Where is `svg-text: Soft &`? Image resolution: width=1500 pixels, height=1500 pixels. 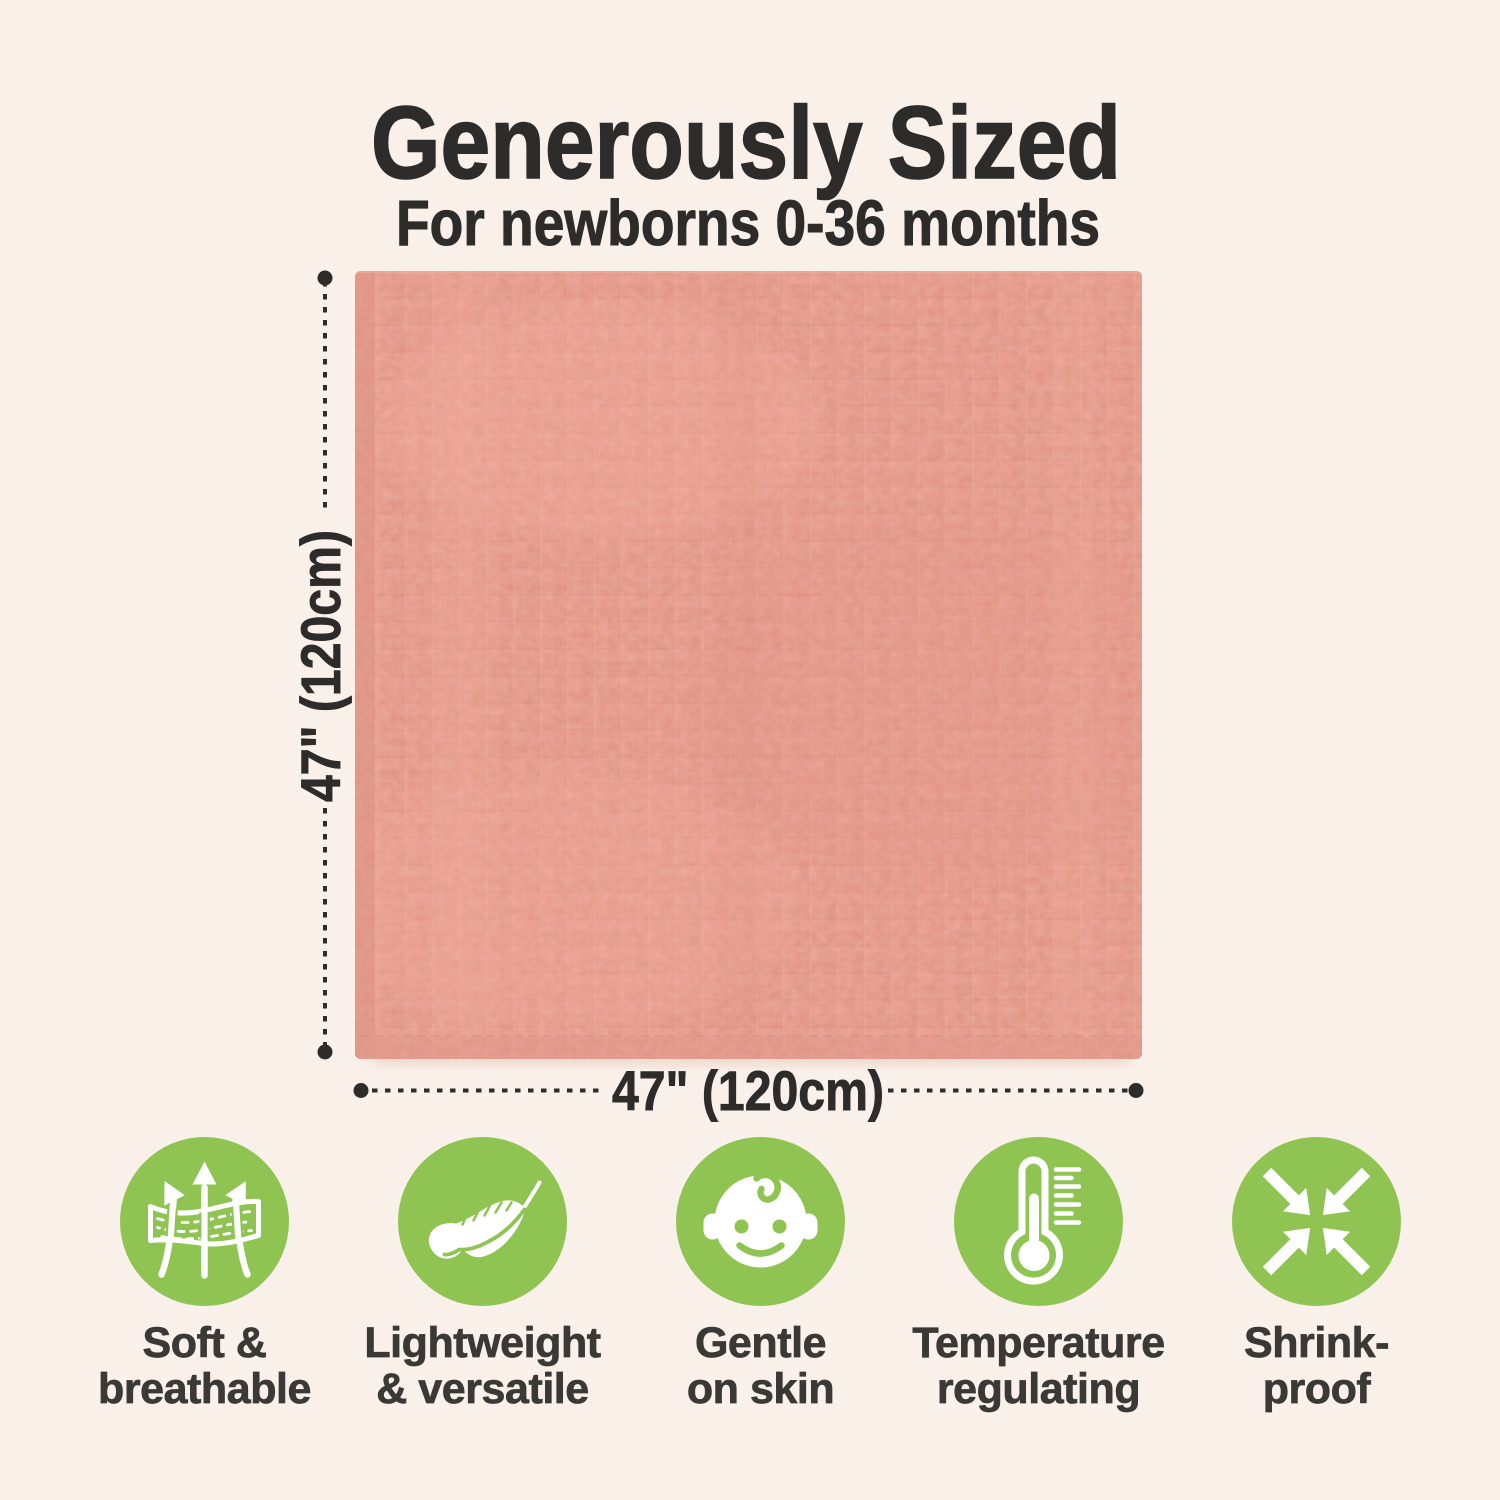
svg-text: Soft & is located at coordinates (205, 1343).